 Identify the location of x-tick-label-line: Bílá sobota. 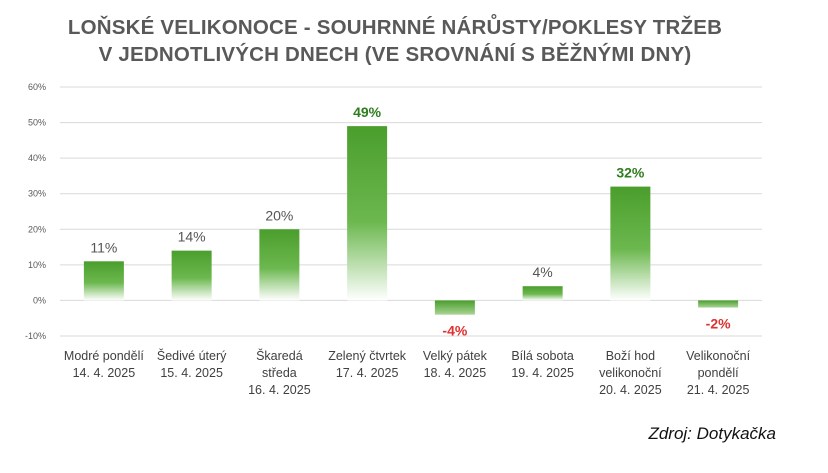
(542, 356).